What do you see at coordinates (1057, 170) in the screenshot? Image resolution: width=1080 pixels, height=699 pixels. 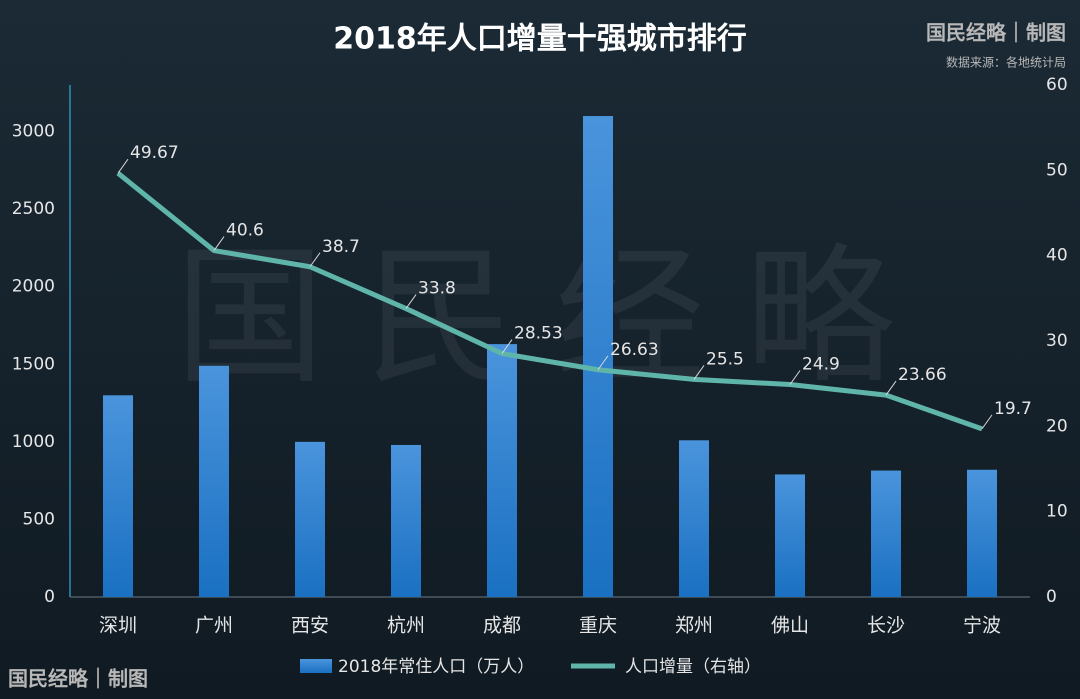 I see `y2-tick-label: 50` at bounding box center [1057, 170].